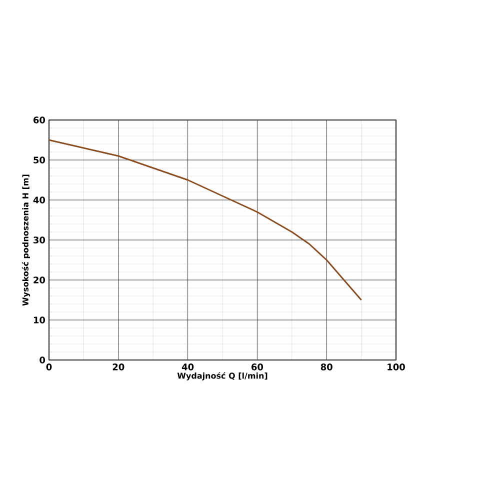 This screenshot has width=500, height=500. I want to click on y-axis-title: Wysokość podnoszenia H [m], so click(26, 240).